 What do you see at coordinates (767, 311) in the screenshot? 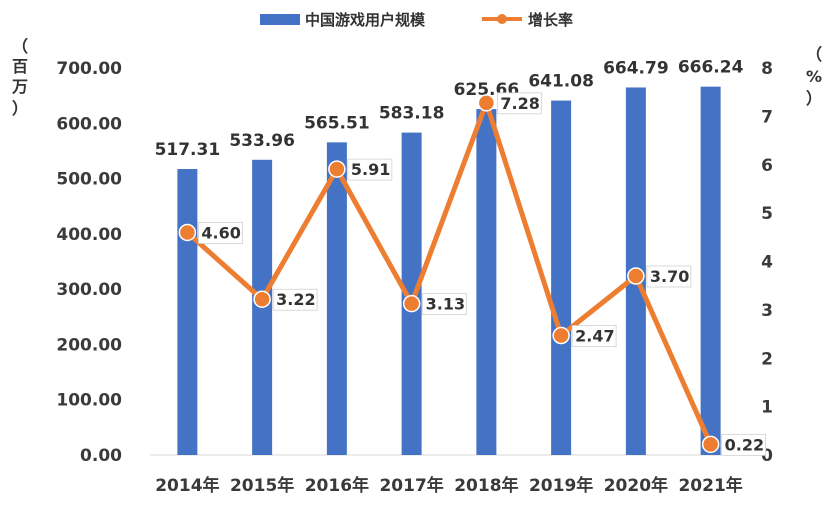
I see `right-tick-label: 3` at bounding box center [767, 311].